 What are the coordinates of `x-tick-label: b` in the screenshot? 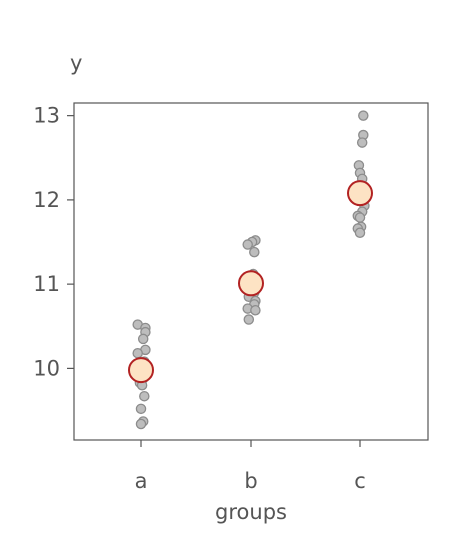 It's located at (250, 481).